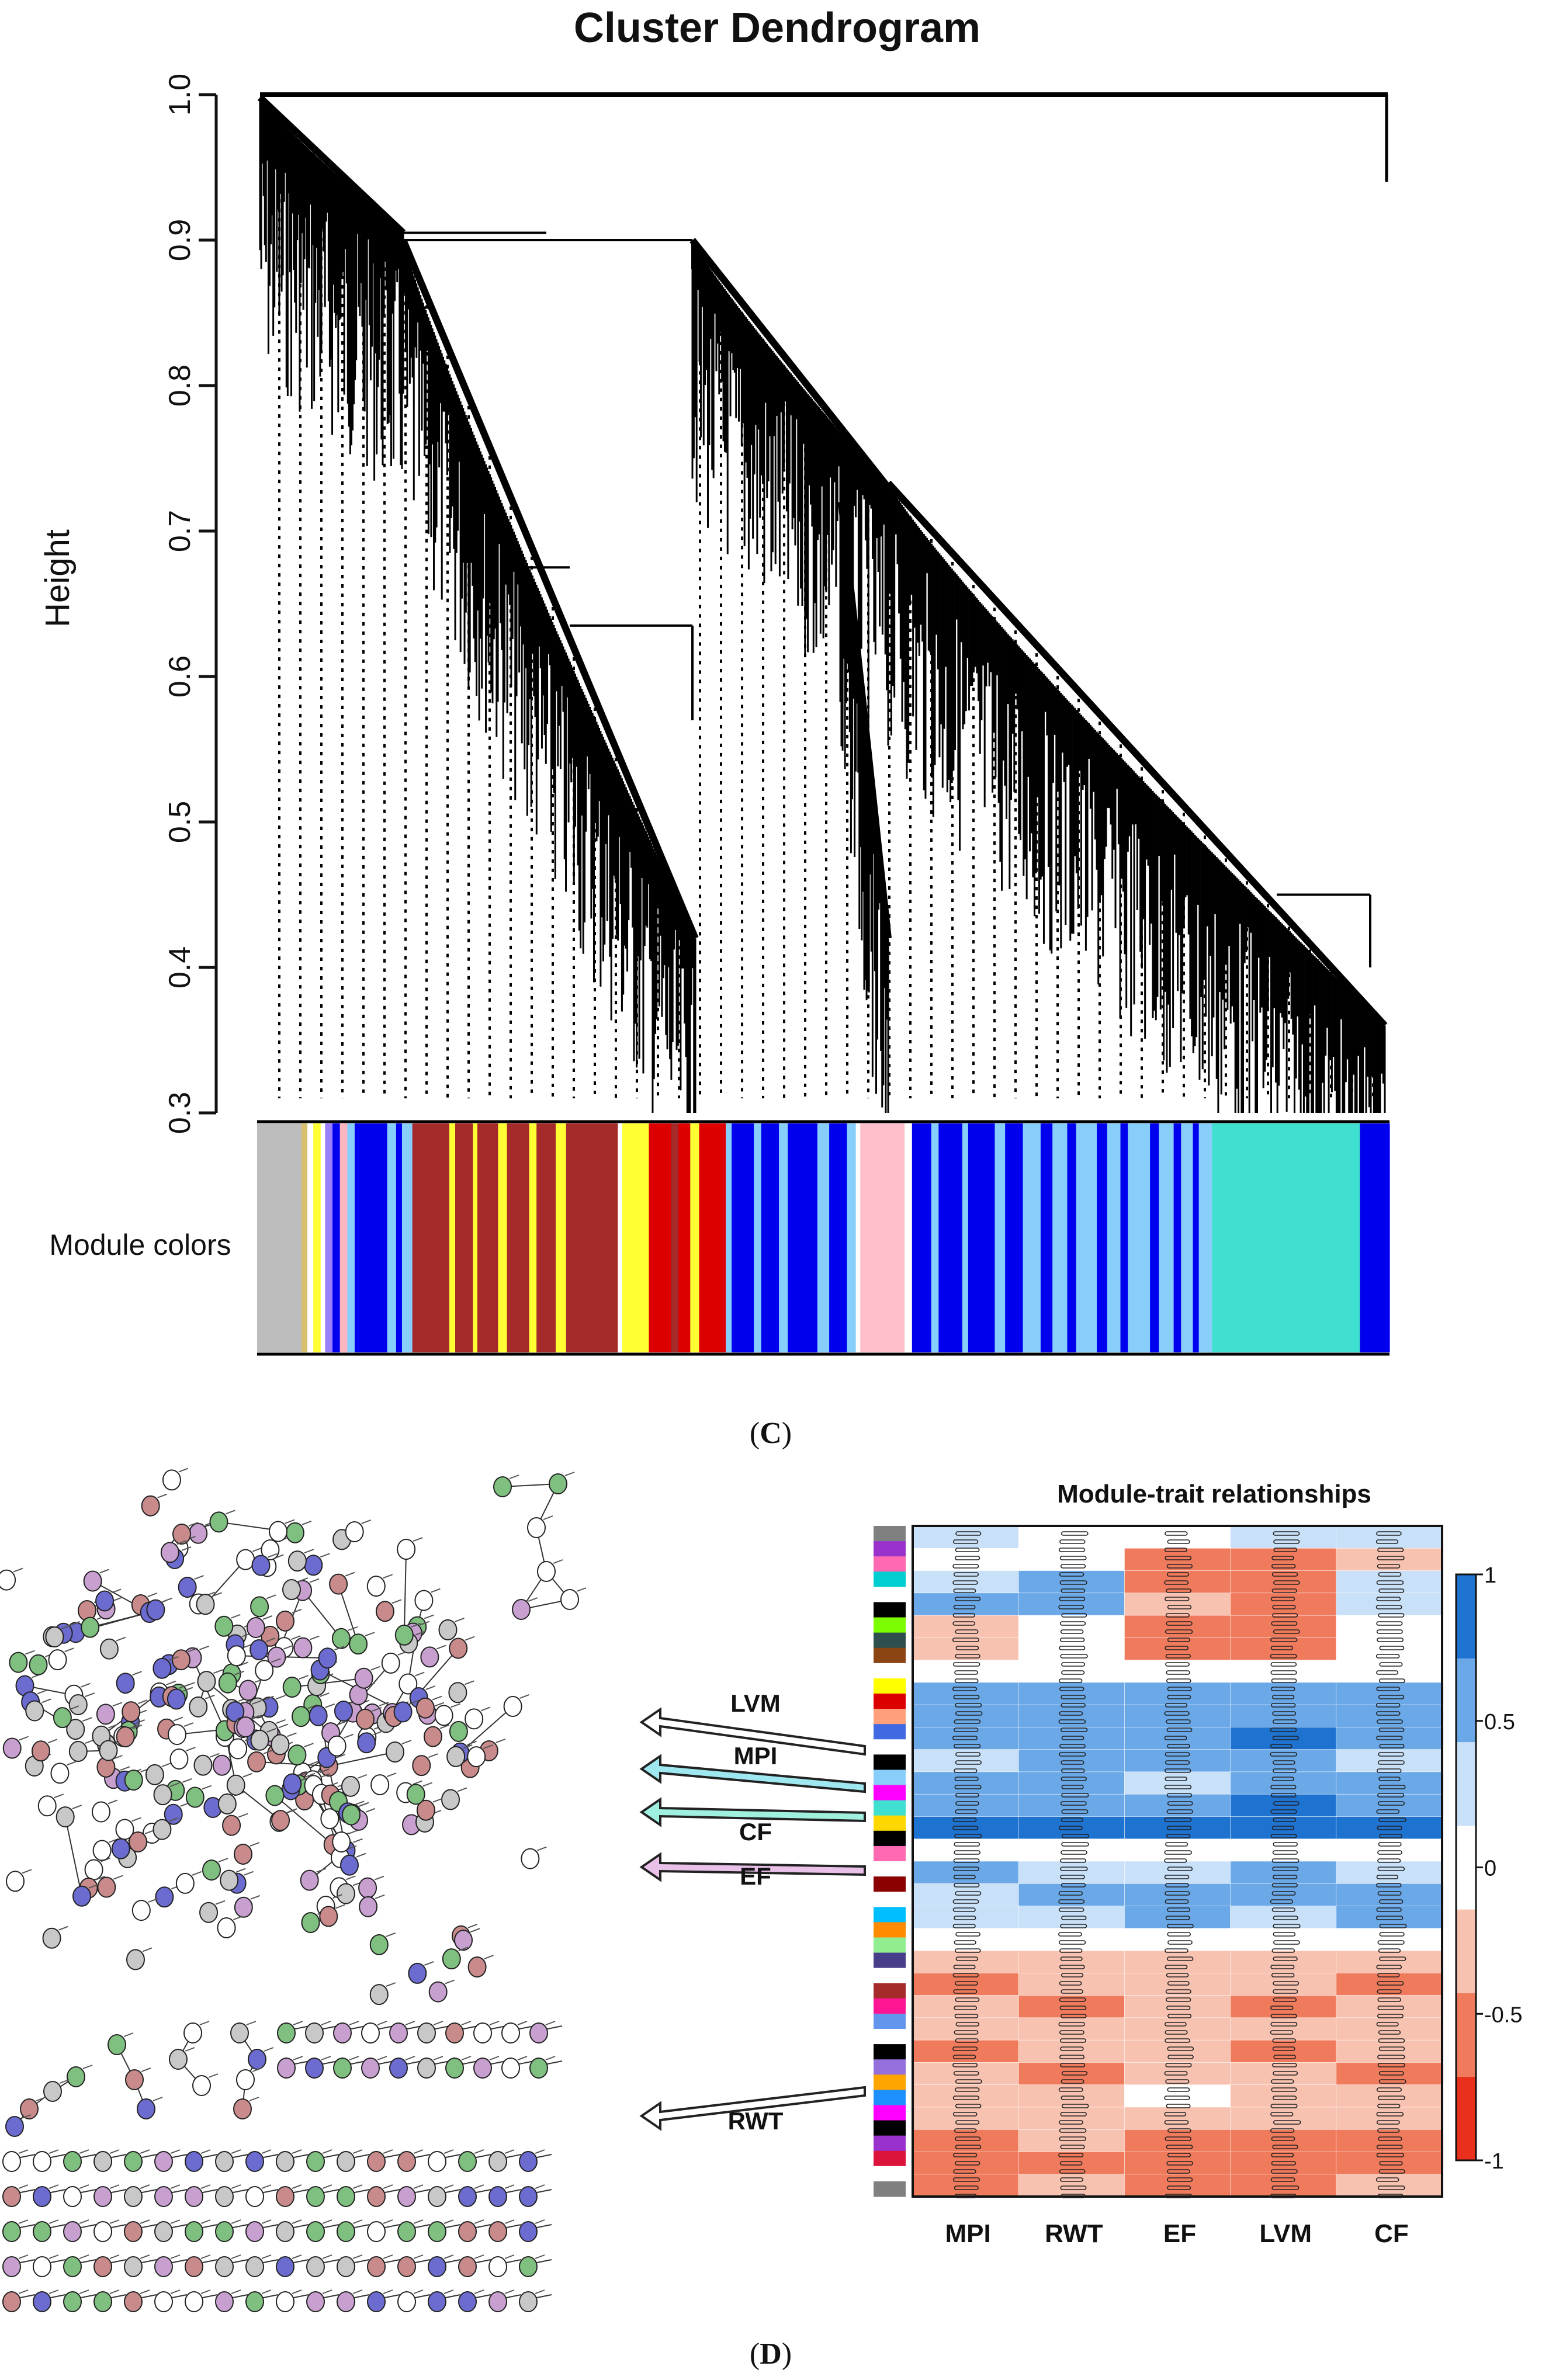  Describe the element at coordinates (1179, 2233) in the screenshot. I see `heatmap-column-label: EF` at that location.